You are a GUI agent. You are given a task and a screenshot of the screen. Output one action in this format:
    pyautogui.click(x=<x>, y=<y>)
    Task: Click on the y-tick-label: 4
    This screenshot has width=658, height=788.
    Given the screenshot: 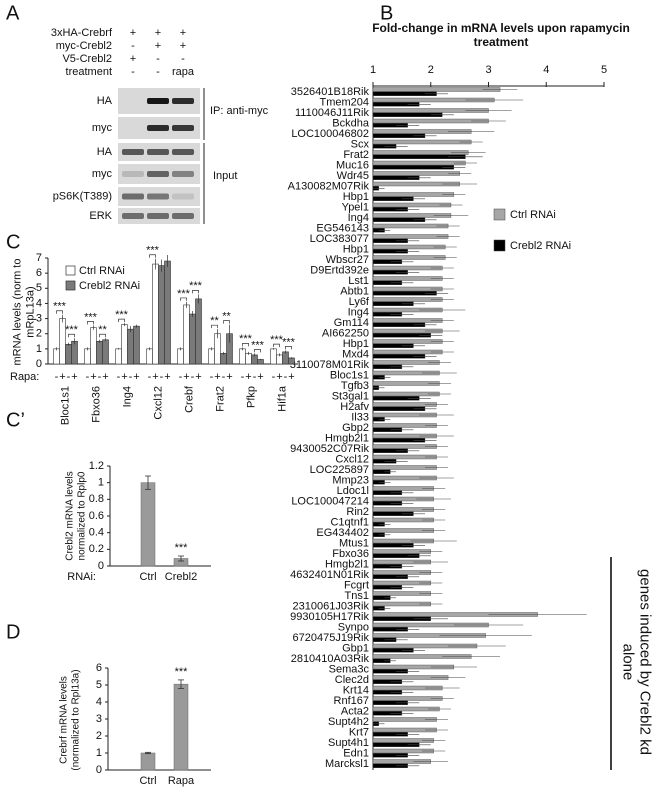 What is the action you would take?
    pyautogui.click(x=99, y=702)
    